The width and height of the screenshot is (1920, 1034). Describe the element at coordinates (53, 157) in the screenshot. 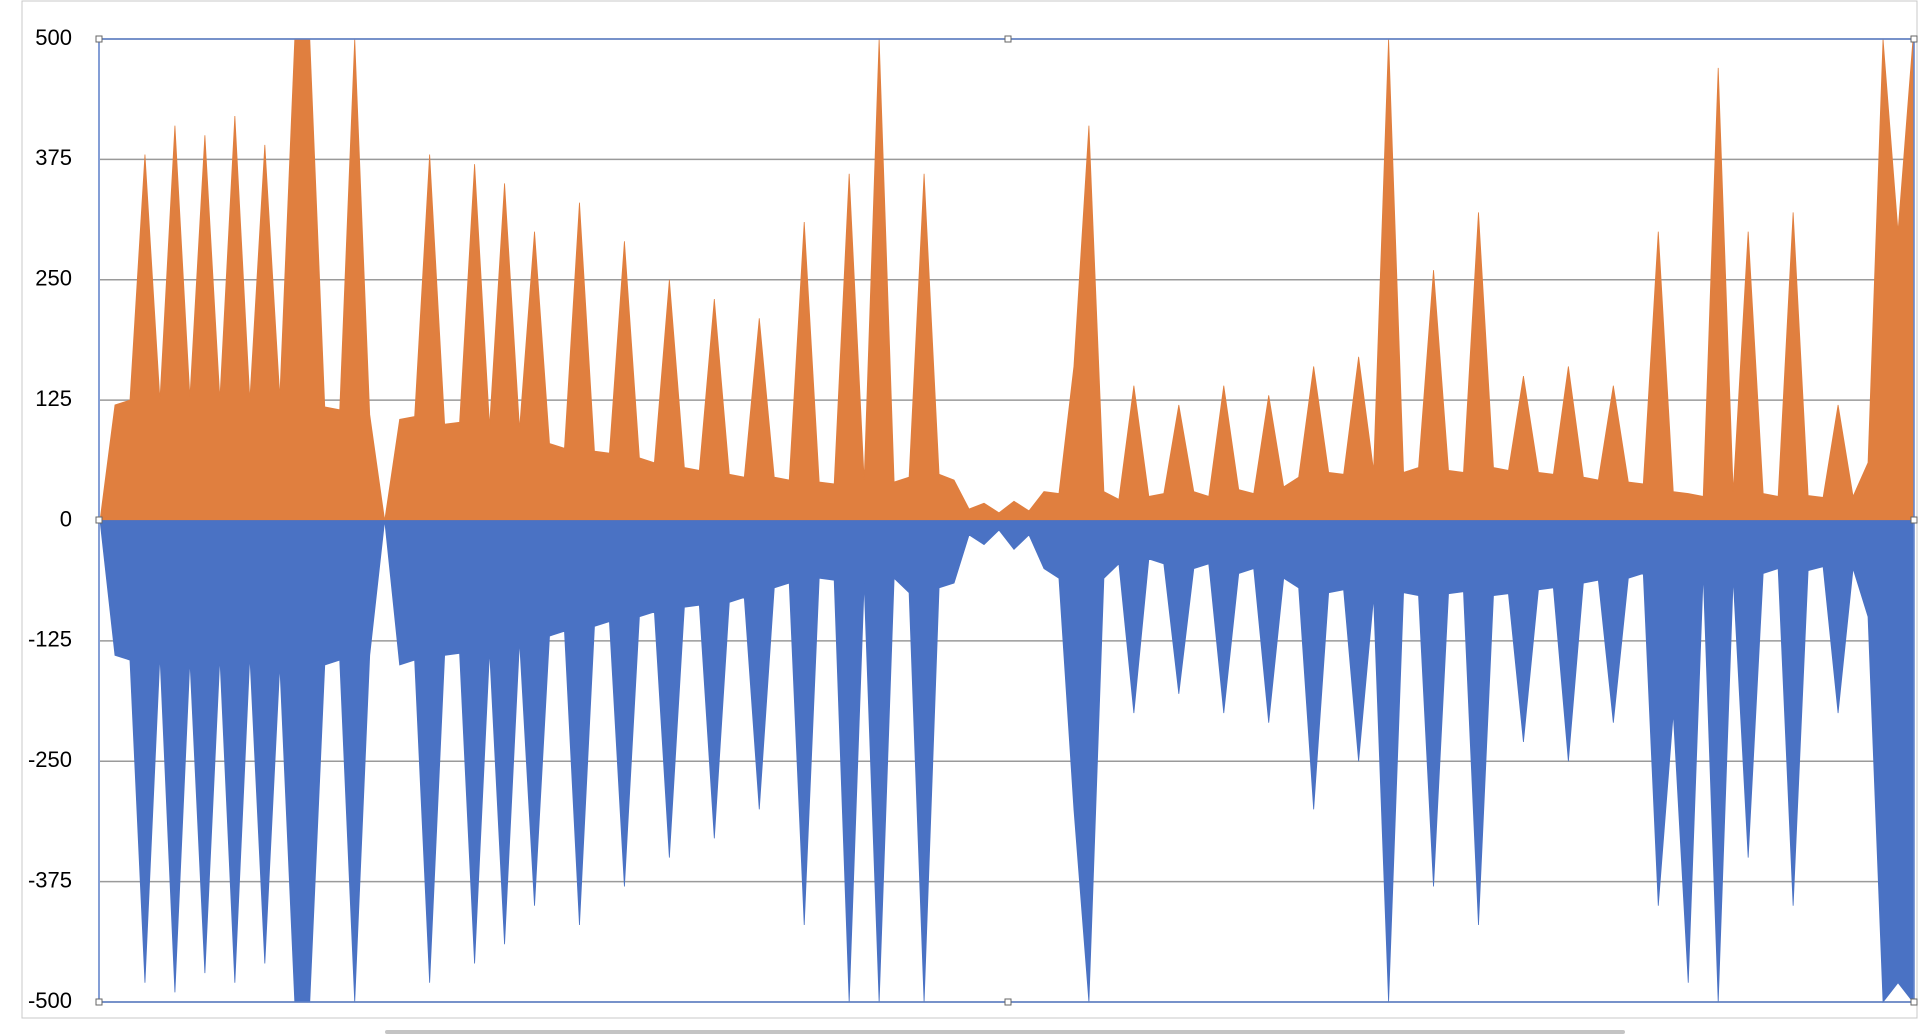

I see `y-tick-label: 375` at that location.